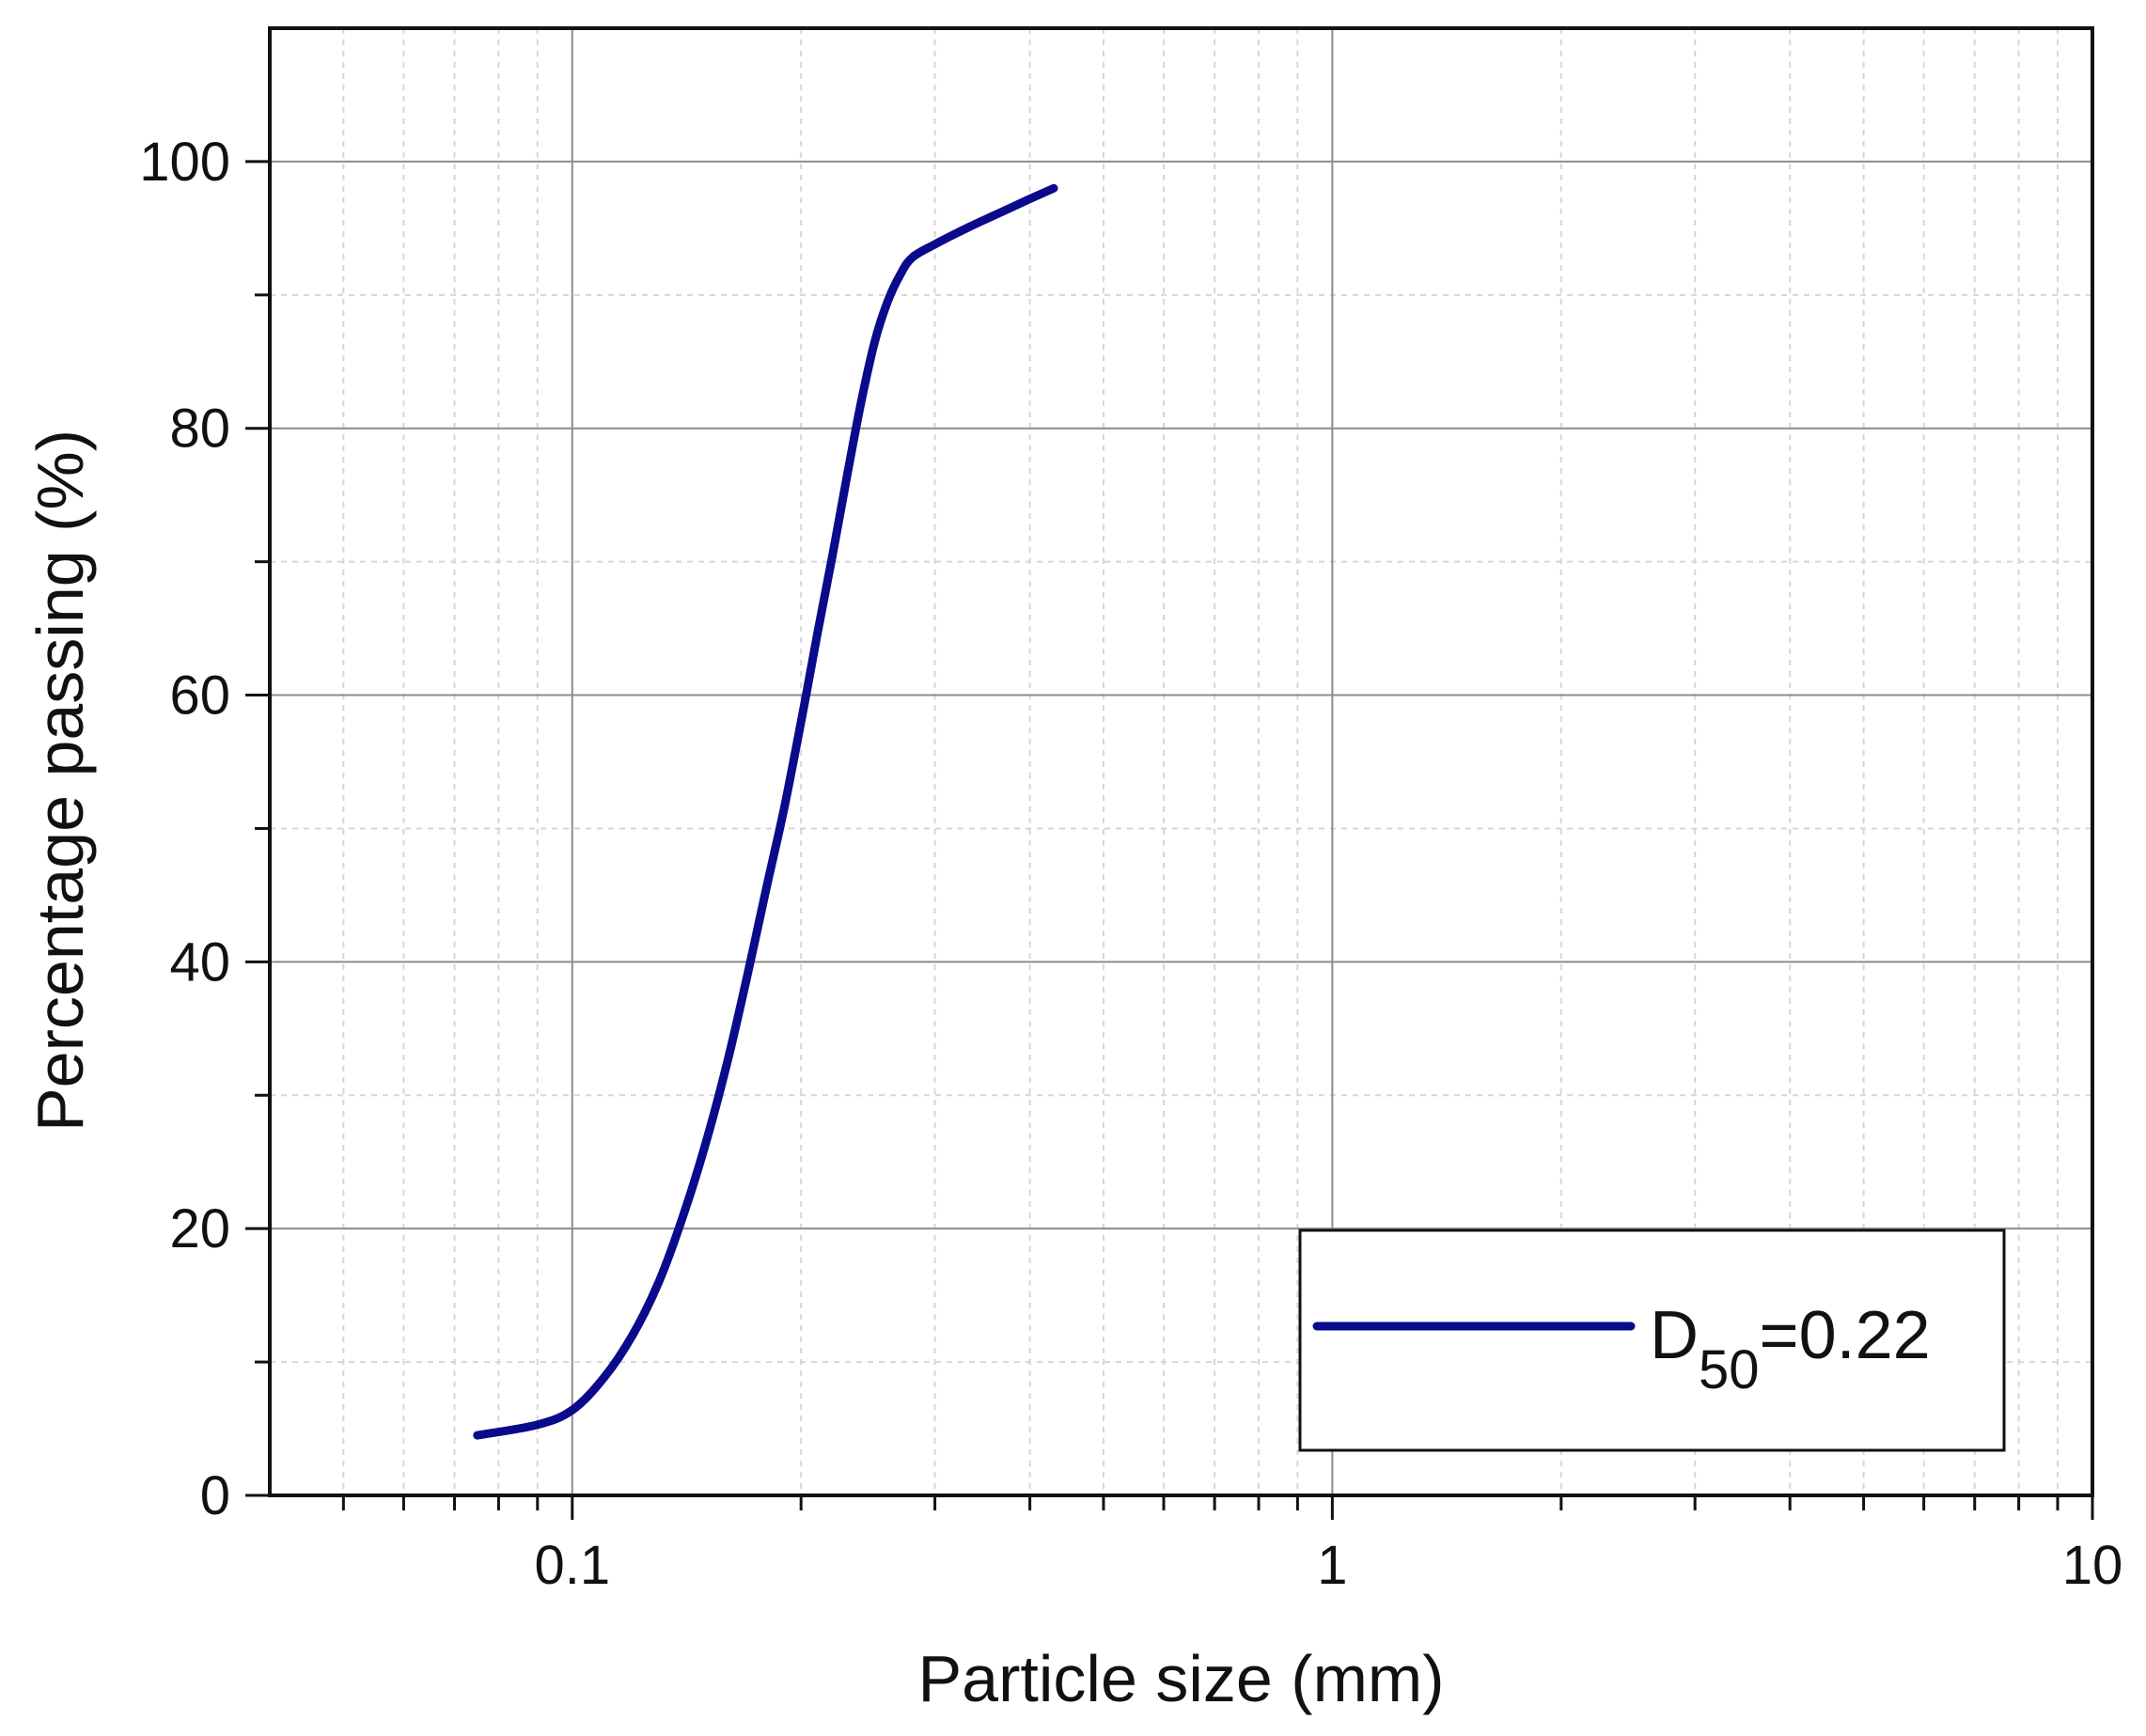 The image size is (2146, 1736). What do you see at coordinates (199, 696) in the screenshot?
I see `y-tick-label: 60` at bounding box center [199, 696].